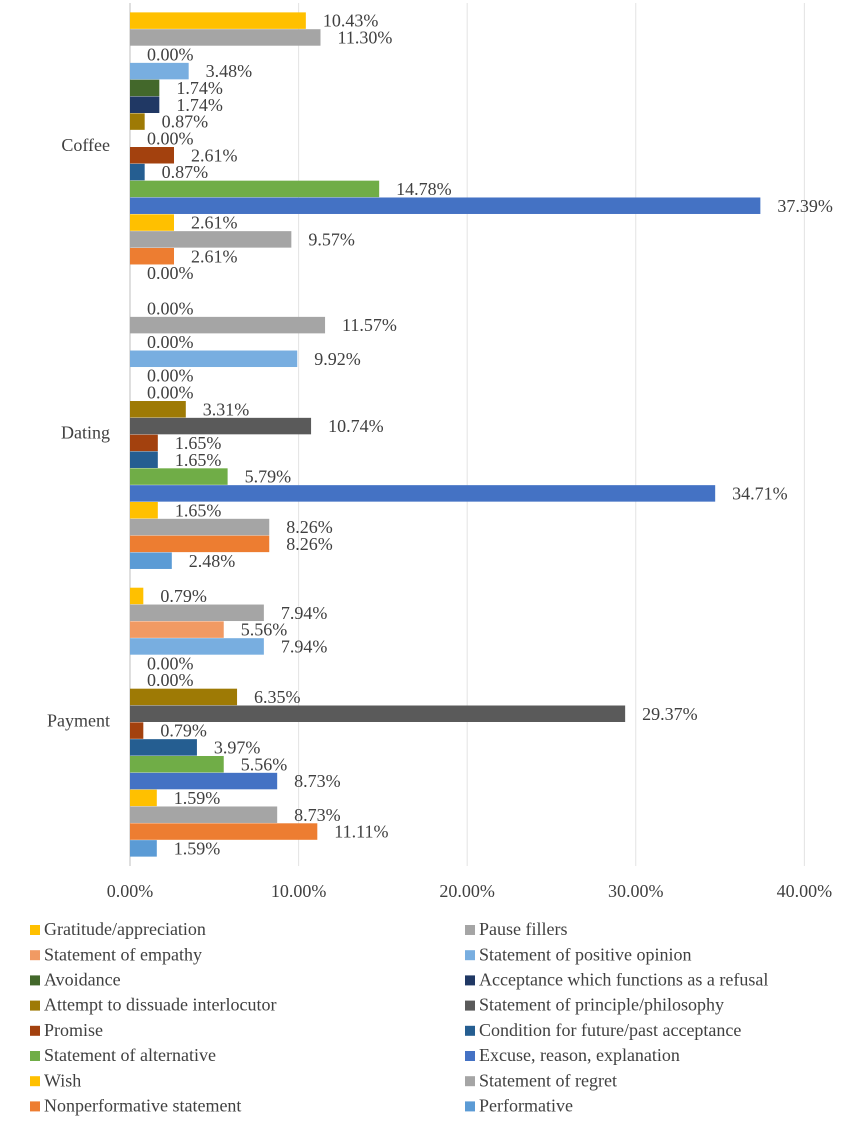 Image resolution: width=868 pixels, height=1125 pixels. Describe the element at coordinates (197, 798) in the screenshot. I see `data-label: 1.59%` at that location.